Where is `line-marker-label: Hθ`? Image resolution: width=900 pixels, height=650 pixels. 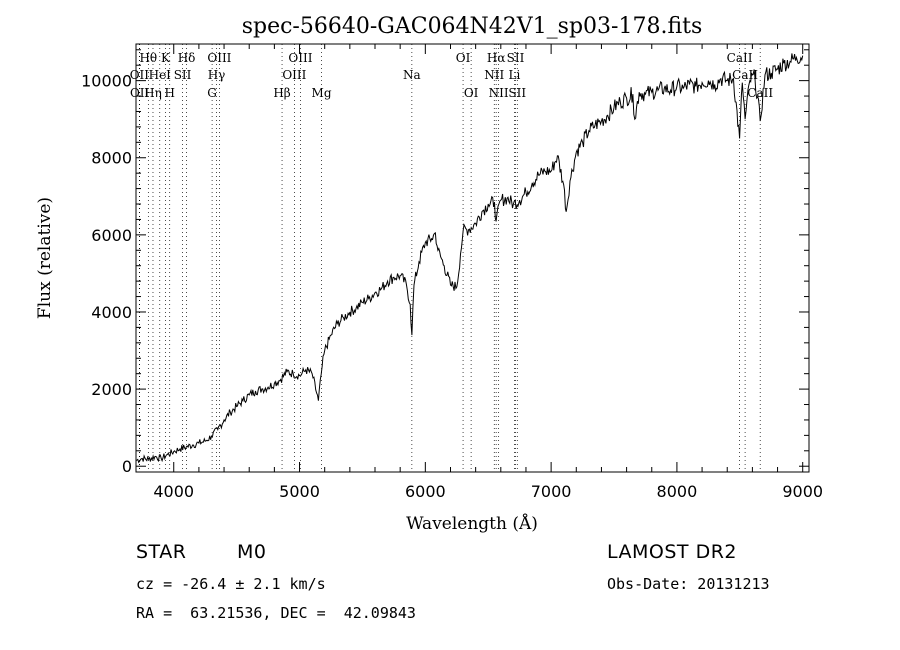 line-marker-label: Hθ is located at coordinates (148, 58).